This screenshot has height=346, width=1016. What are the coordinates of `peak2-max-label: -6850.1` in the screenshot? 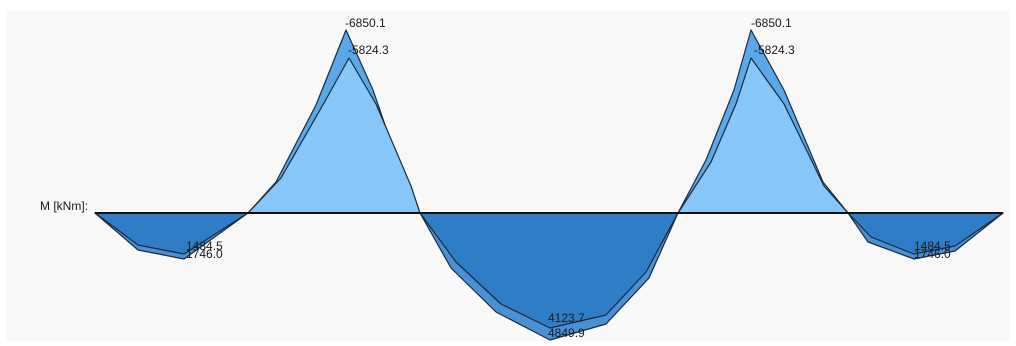 It's located at (771, 23).